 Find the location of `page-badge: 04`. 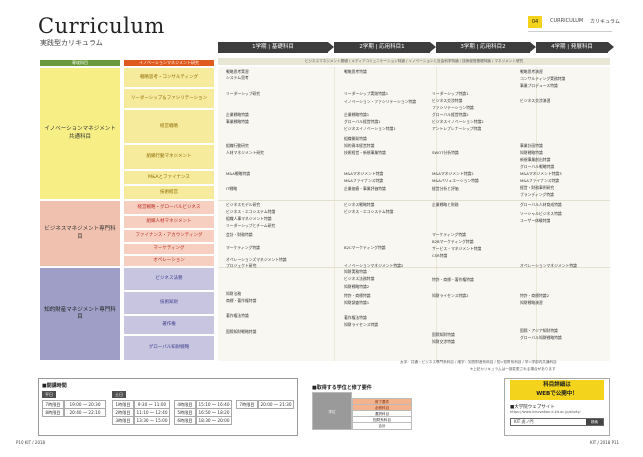

page-badge: 04 is located at coordinates (535, 22).